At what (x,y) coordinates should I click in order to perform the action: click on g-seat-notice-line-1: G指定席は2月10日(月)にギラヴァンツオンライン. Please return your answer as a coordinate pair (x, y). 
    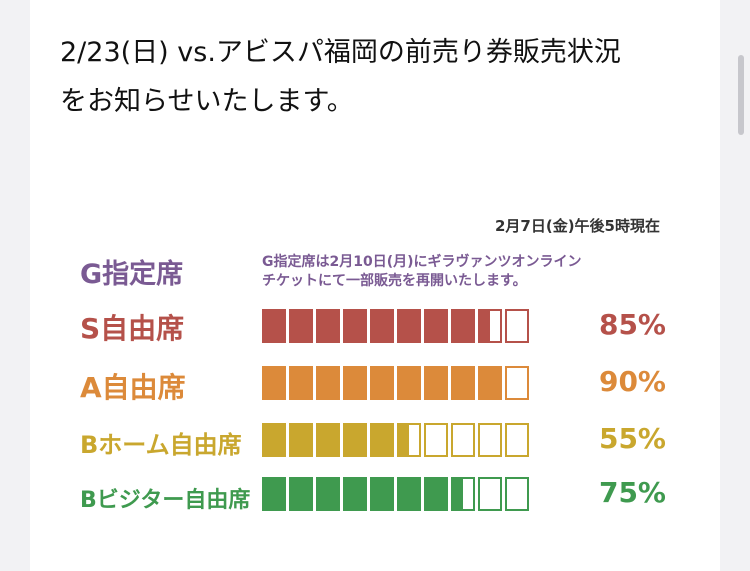
    Looking at the image, I should click on (422, 262).